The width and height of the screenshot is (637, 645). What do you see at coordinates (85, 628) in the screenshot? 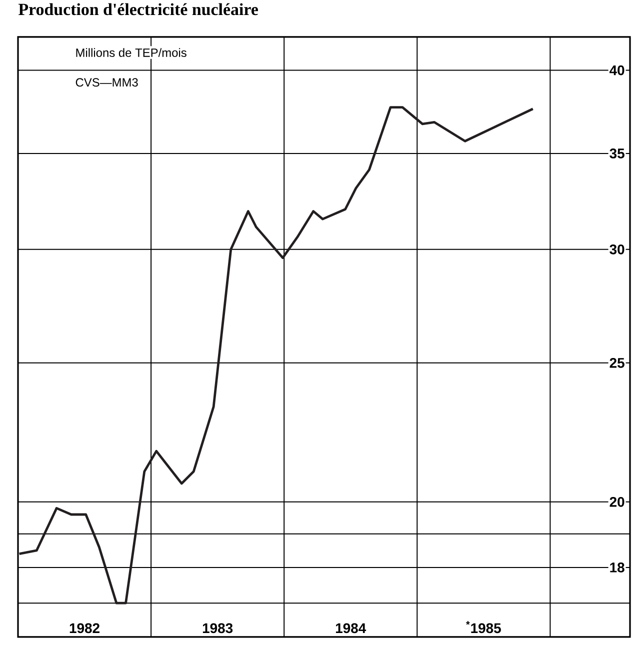
I see `x-tick-label: 1982` at bounding box center [85, 628].